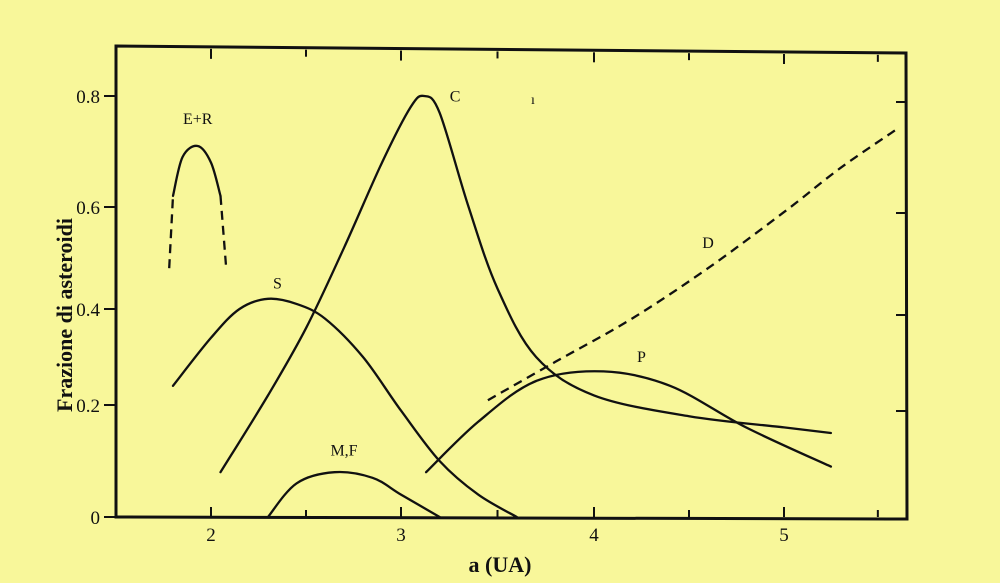 The image size is (1000, 583). What do you see at coordinates (64, 315) in the screenshot?
I see `y-axis-title: Frazione di asteroidi` at bounding box center [64, 315].